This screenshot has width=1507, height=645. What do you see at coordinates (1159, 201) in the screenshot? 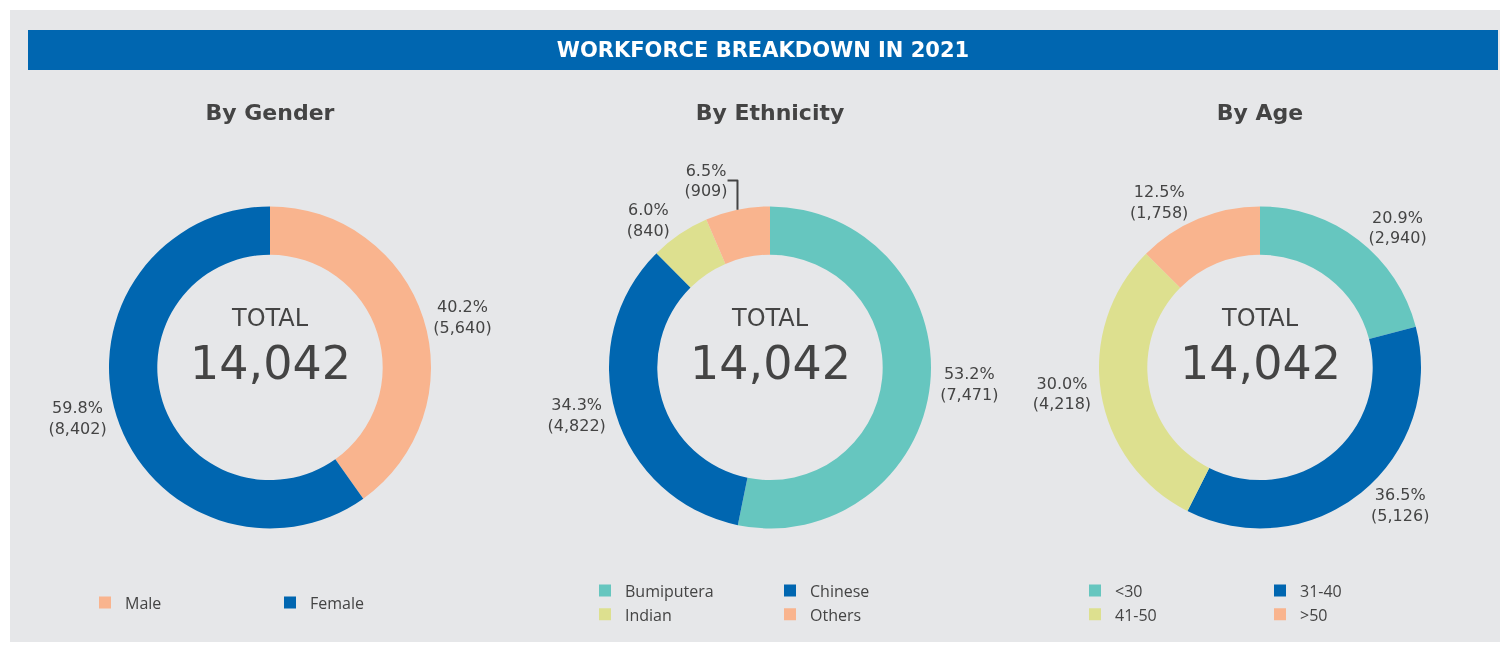
I see `data-label: 12.5% (1,758)` at bounding box center [1159, 201].